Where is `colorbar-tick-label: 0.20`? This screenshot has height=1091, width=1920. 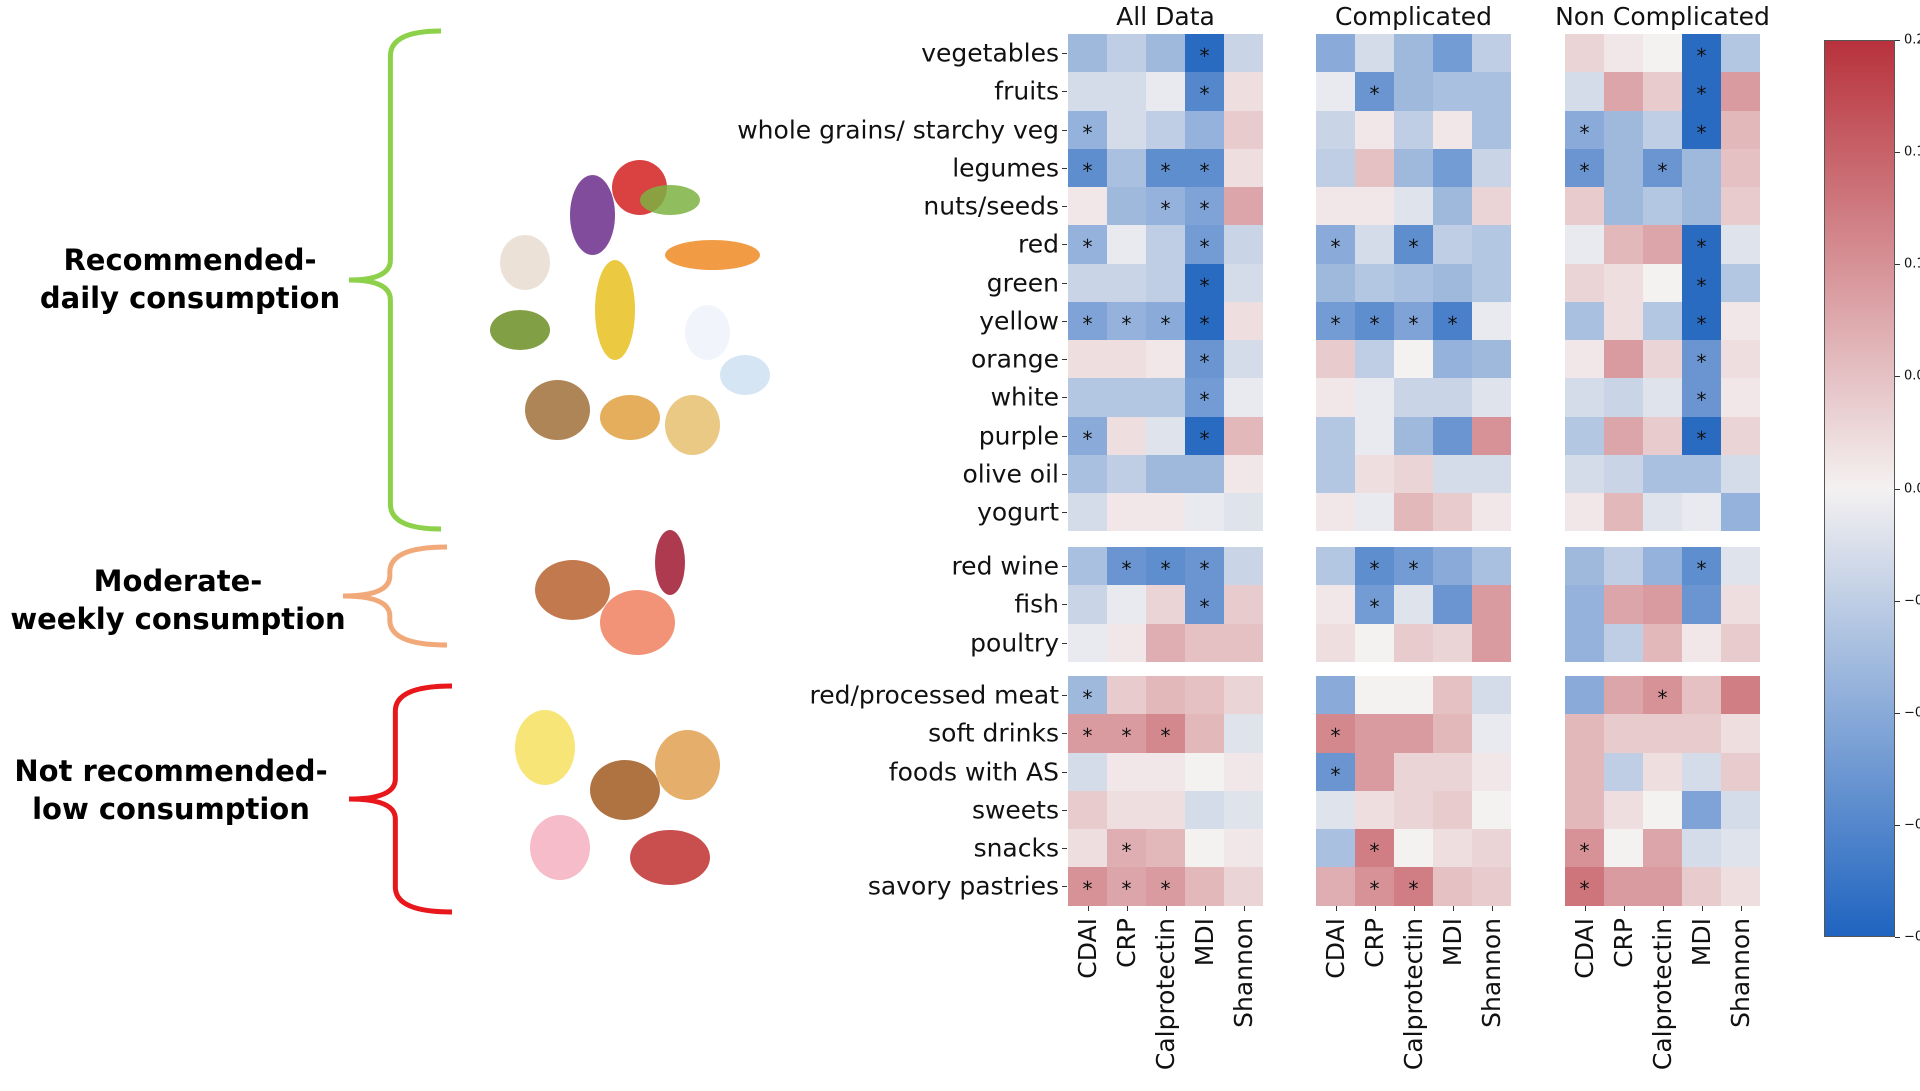
colorbar-tick-label: 0.20 is located at coordinates (1912, 40).